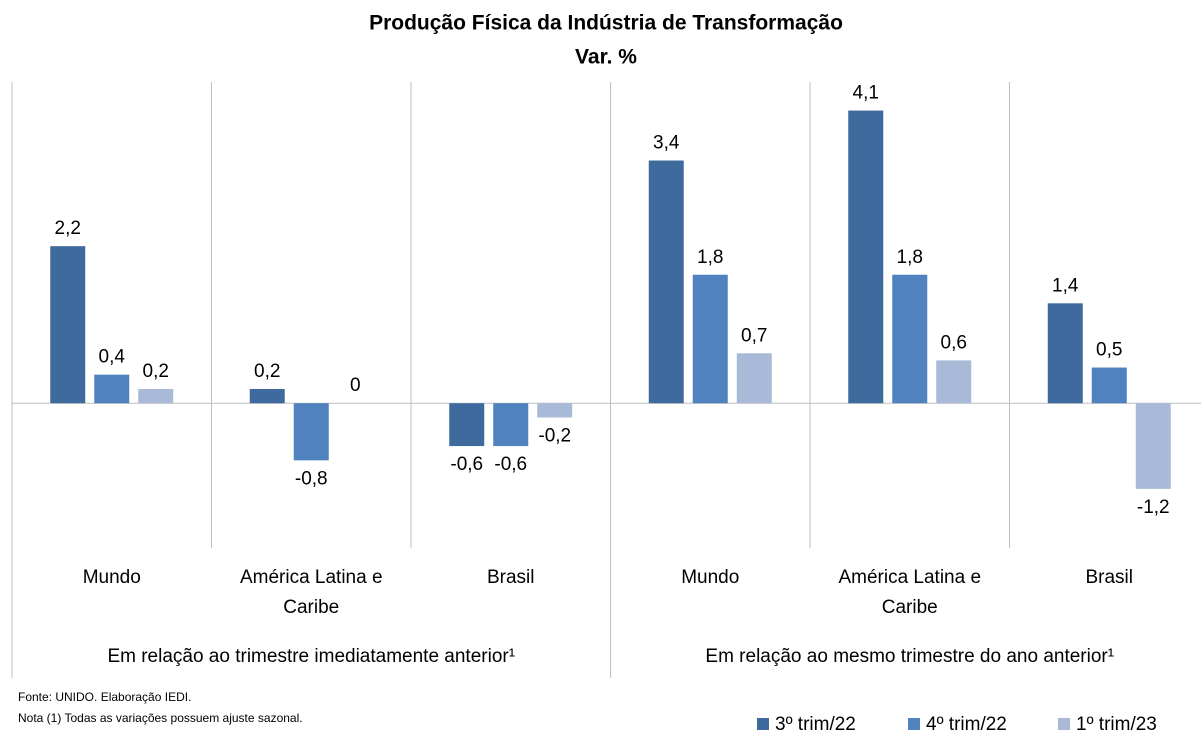  What do you see at coordinates (311, 478) in the screenshot?
I see `data-label: -0,8` at bounding box center [311, 478].